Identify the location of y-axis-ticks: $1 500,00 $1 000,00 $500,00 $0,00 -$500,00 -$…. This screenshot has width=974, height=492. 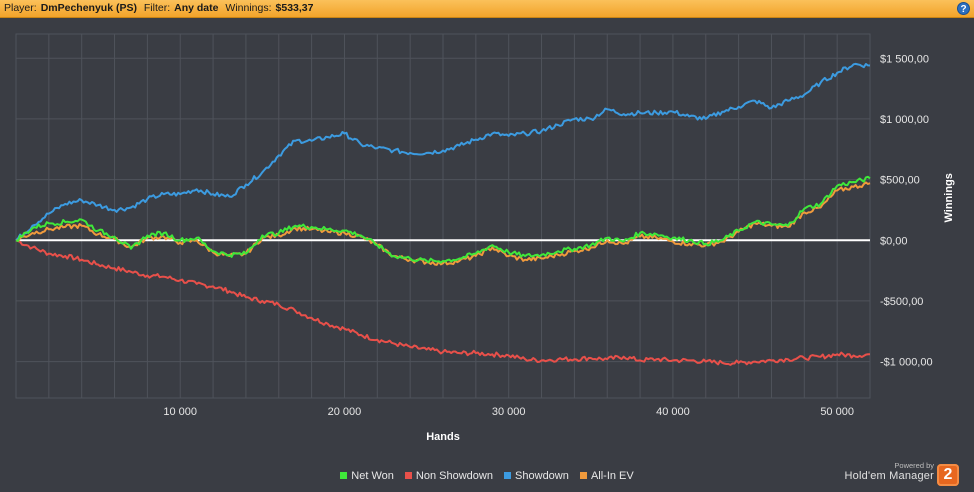
(906, 210).